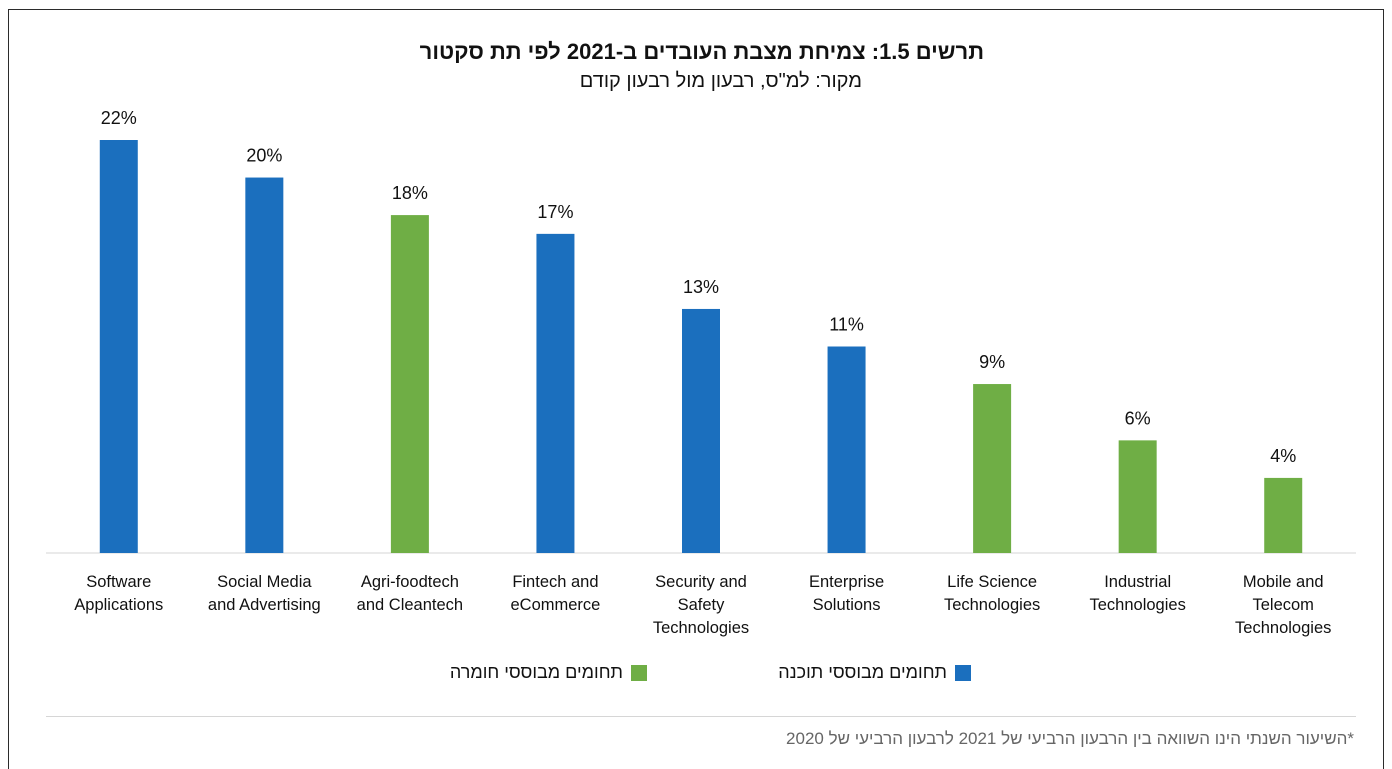  Describe the element at coordinates (639, 672) in the screenshot. I see `legend-swatch-hardware` at that location.